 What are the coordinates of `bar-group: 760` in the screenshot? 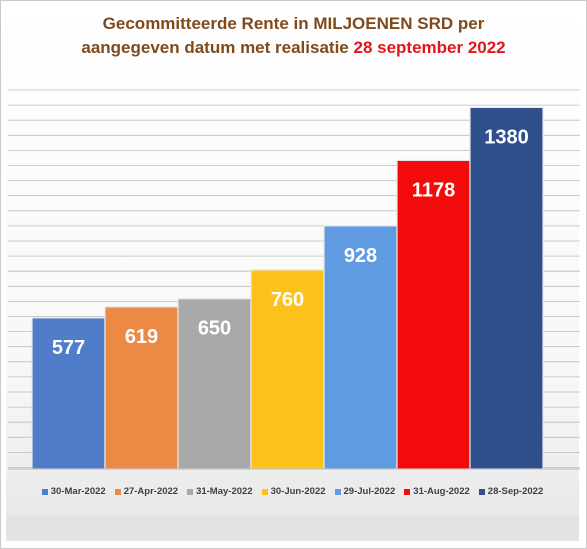 It's located at (287, 369).